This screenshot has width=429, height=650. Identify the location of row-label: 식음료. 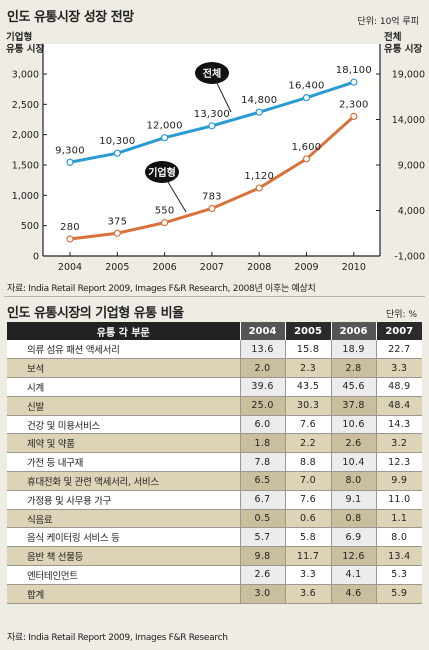
(124, 519).